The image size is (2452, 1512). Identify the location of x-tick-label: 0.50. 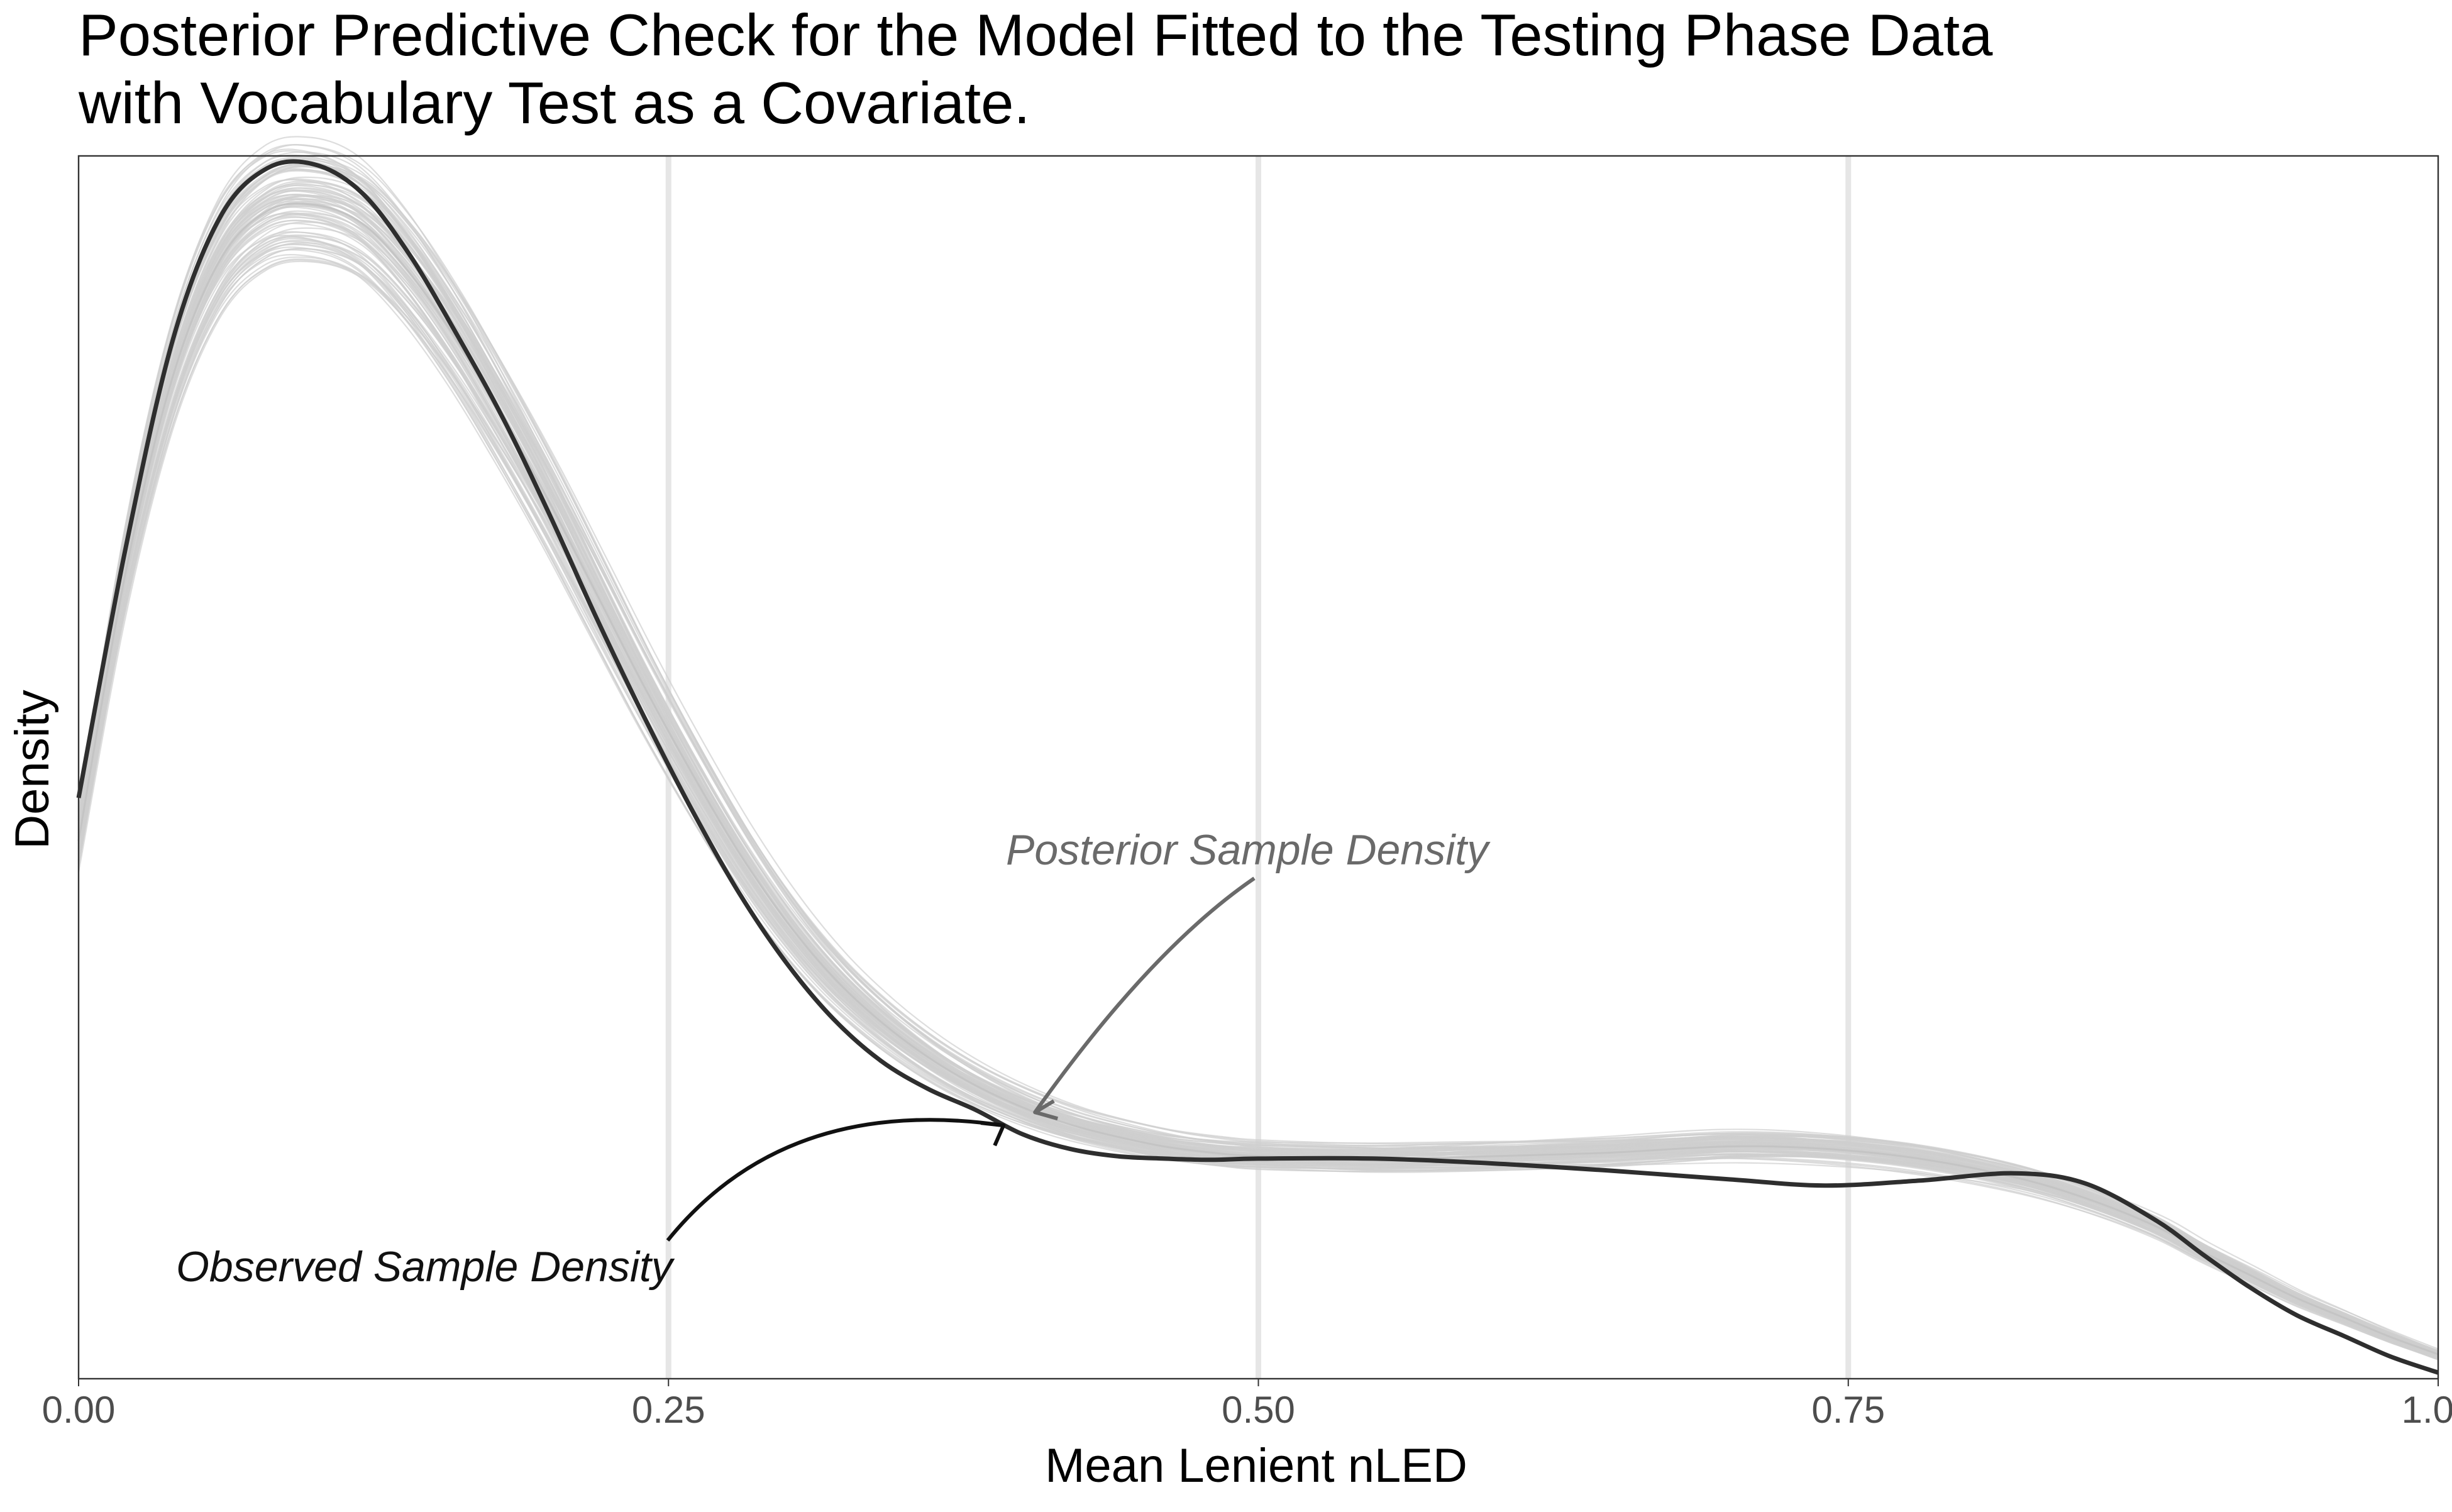
(1258, 1410).